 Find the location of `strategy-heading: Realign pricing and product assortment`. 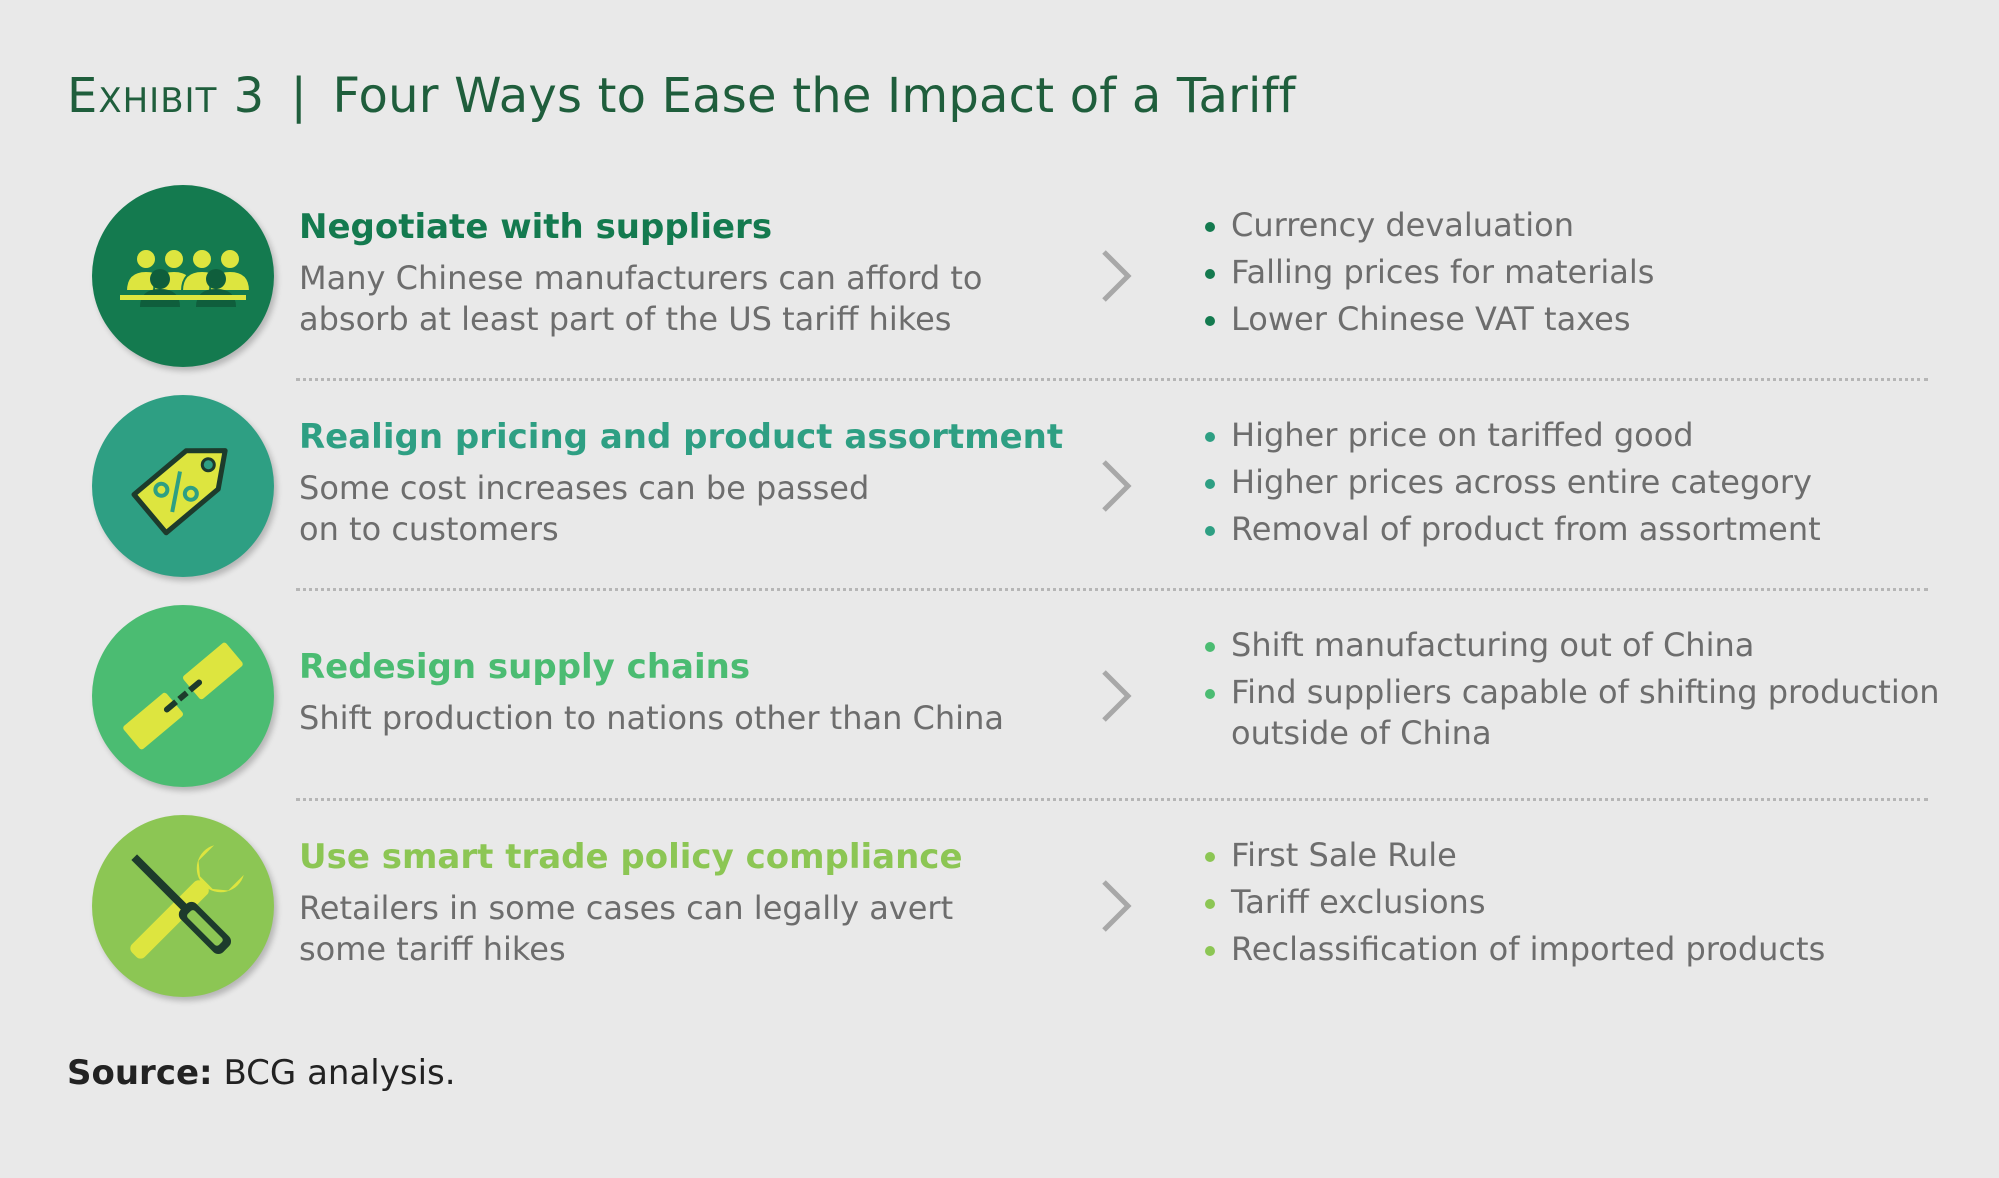

strategy-heading: Realign pricing and product assortment is located at coordinates (681, 437).